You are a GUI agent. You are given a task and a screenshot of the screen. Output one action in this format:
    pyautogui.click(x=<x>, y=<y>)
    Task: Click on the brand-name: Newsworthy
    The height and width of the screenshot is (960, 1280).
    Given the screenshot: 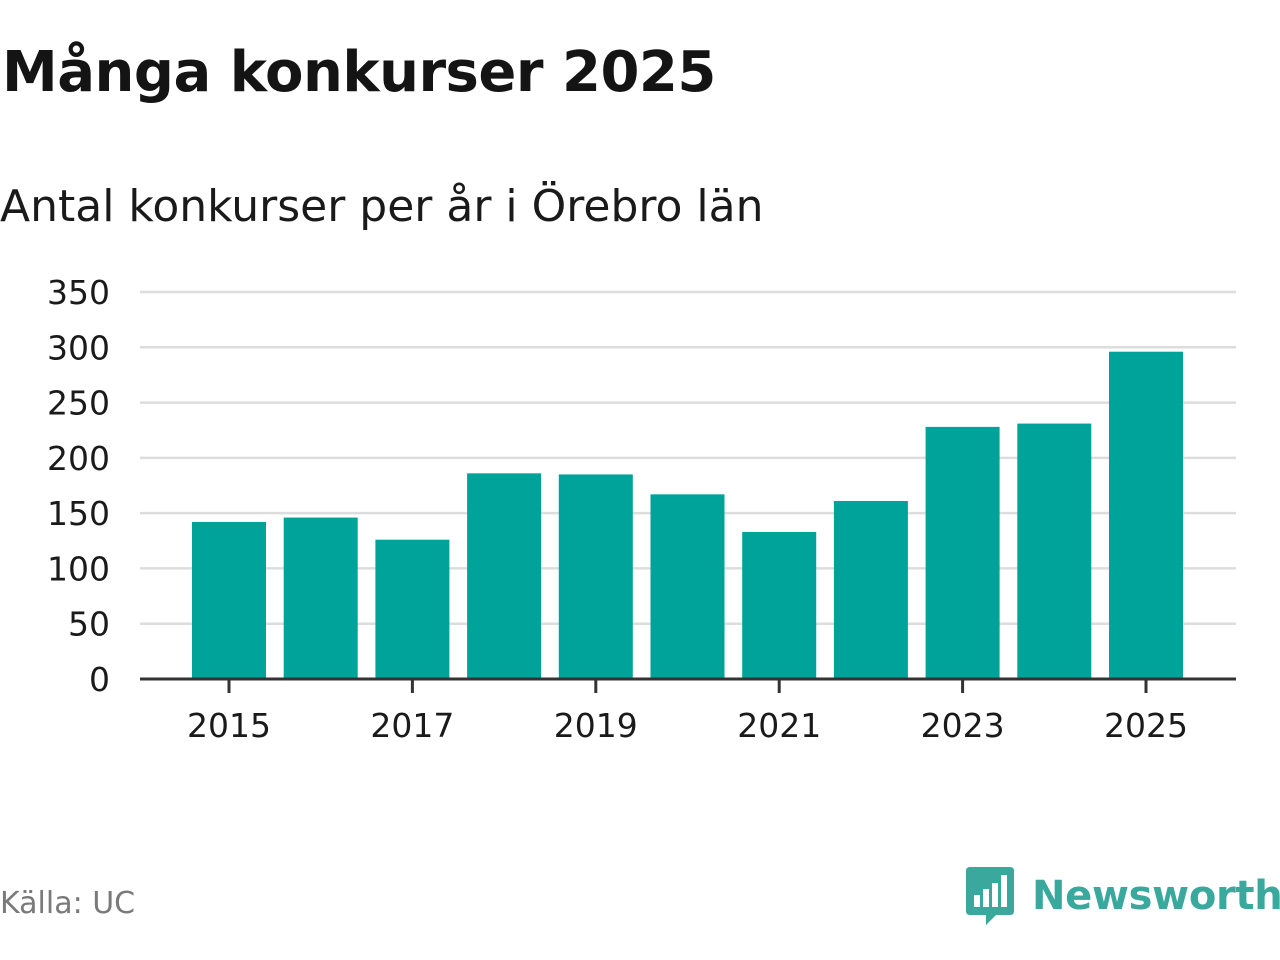 What is the action you would take?
    pyautogui.click(x=1156, y=896)
    